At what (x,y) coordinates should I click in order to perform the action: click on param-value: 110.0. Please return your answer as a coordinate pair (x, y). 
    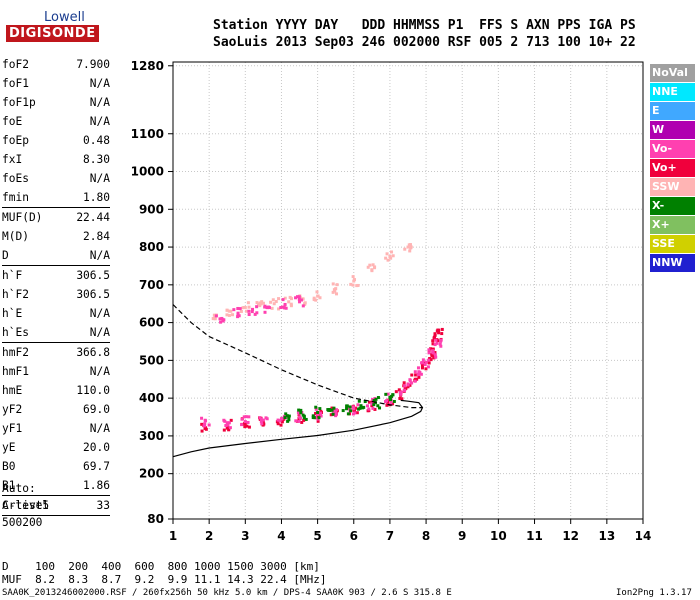
    Looking at the image, I should click on (93, 390).